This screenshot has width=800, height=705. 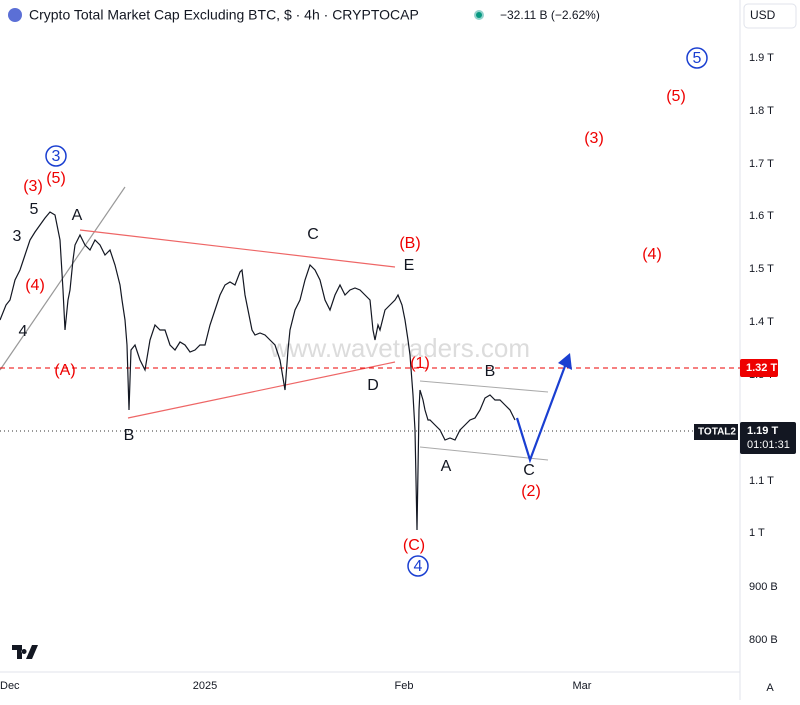 I want to click on price-label: 1.7 T, so click(x=761, y=164).